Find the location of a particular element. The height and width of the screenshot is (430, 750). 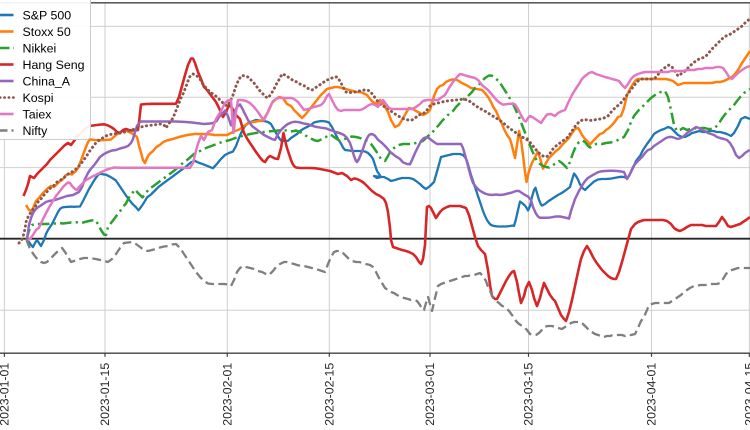

svg-text: S&P 500 is located at coordinates (47, 15).